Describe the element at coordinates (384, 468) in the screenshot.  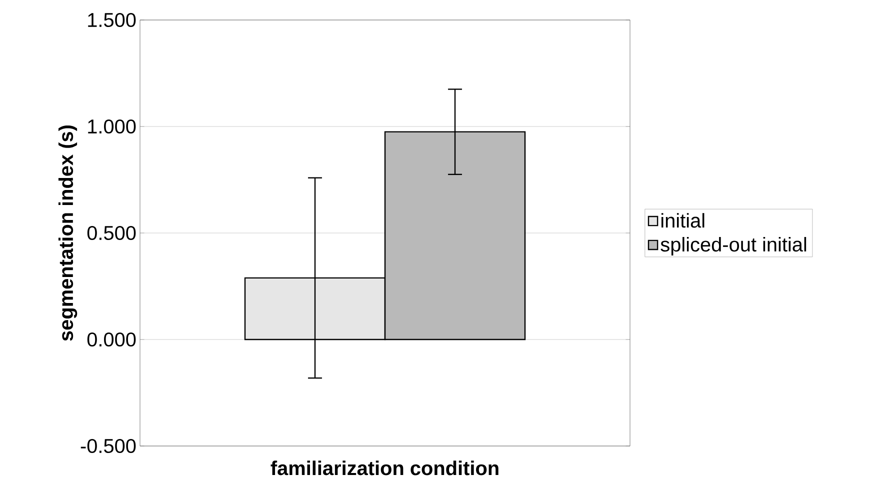
I see `x-axis-title: familiarization condition` at that location.